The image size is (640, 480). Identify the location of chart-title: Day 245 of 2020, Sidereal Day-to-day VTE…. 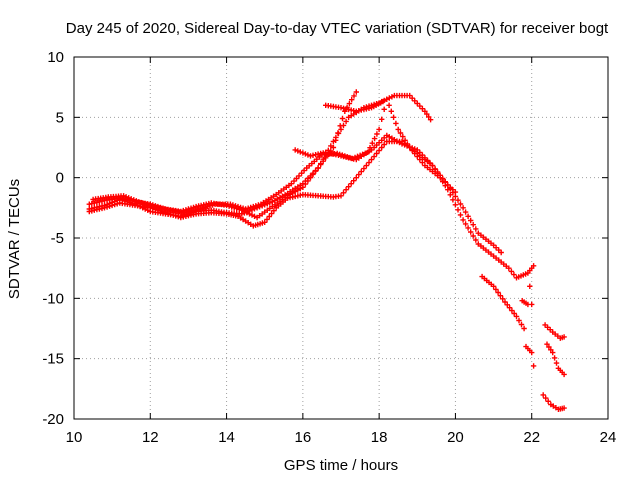
(337, 28).